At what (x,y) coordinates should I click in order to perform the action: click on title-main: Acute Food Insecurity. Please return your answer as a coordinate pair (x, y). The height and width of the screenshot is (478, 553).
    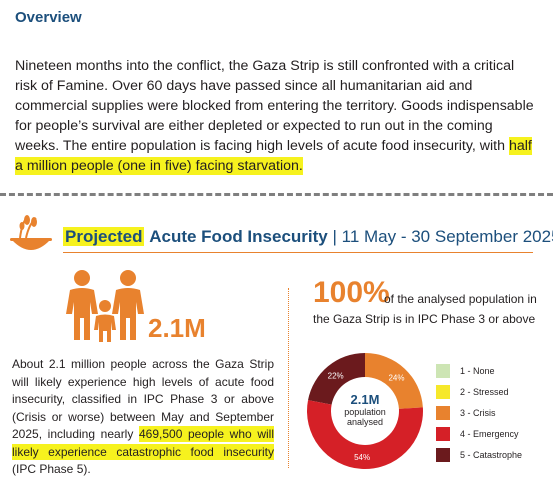
    Looking at the image, I should click on (238, 236).